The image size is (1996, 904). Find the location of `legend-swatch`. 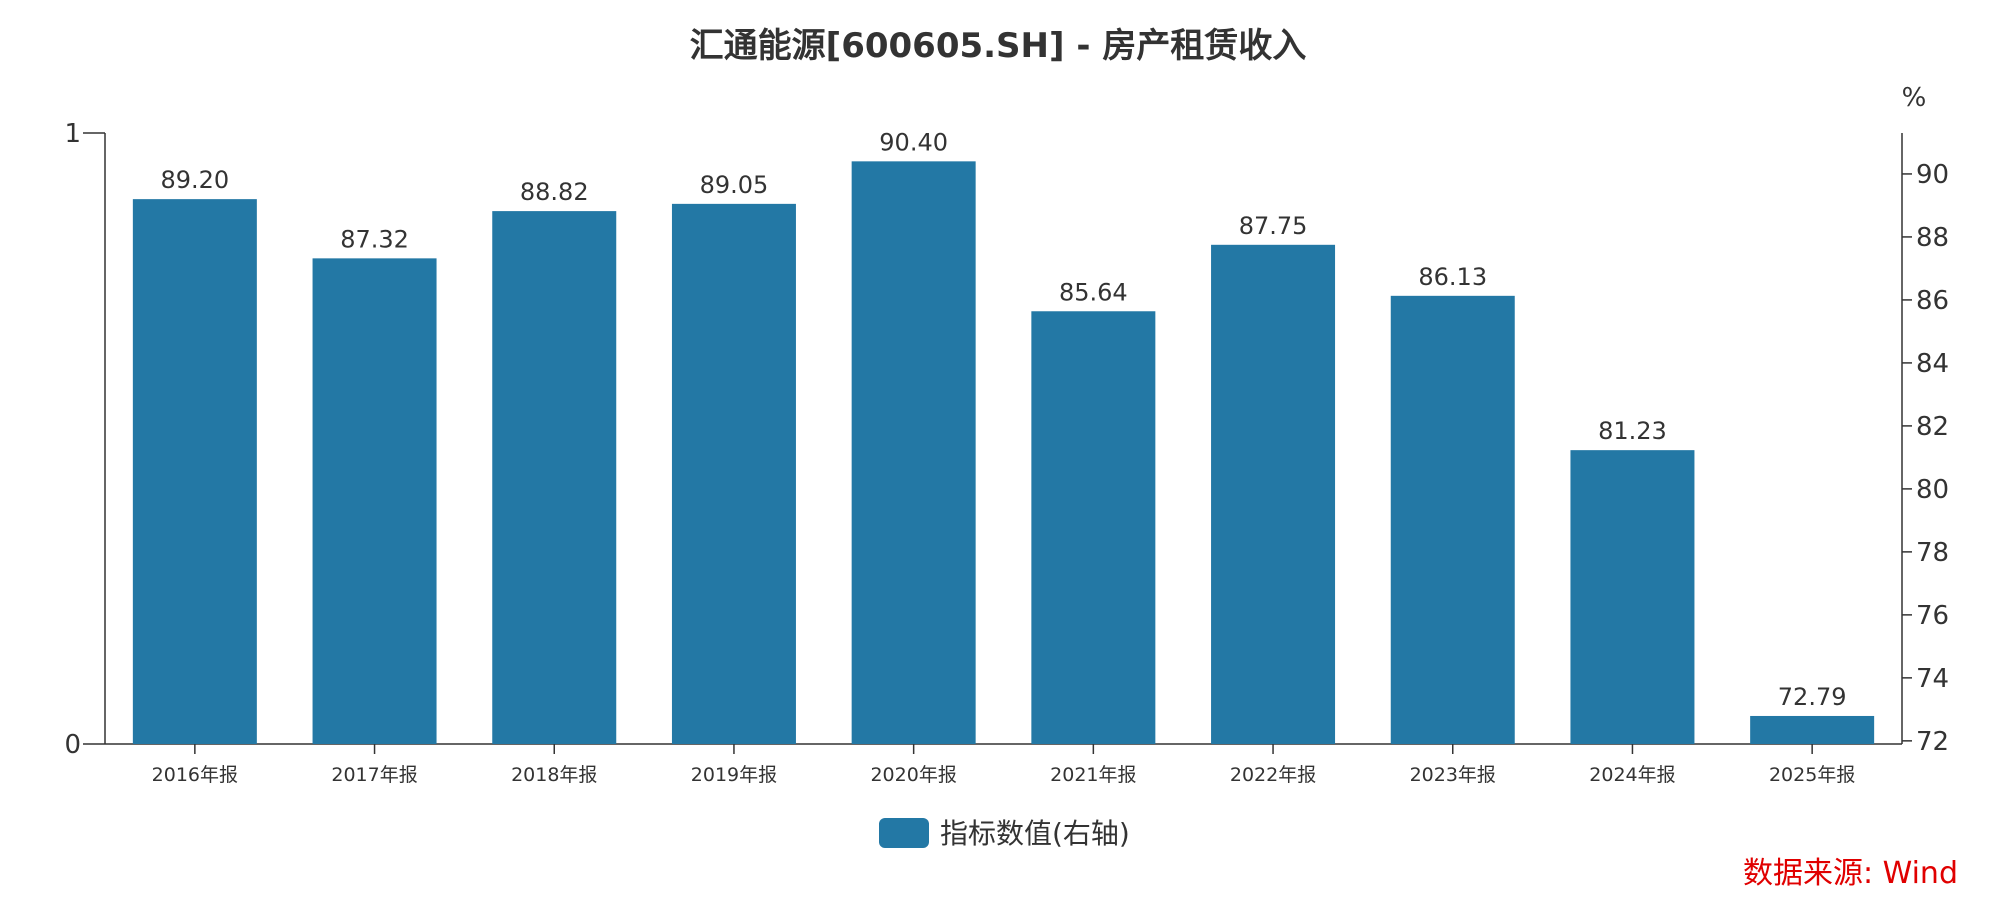

legend-swatch is located at coordinates (904, 833).